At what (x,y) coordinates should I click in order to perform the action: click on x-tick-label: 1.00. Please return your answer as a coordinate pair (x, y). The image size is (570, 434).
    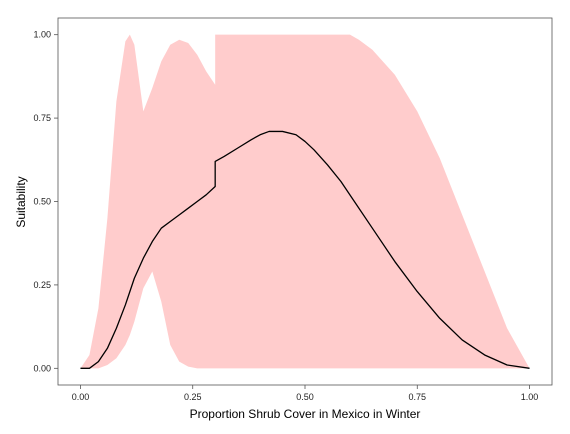
    Looking at the image, I should click on (530, 397).